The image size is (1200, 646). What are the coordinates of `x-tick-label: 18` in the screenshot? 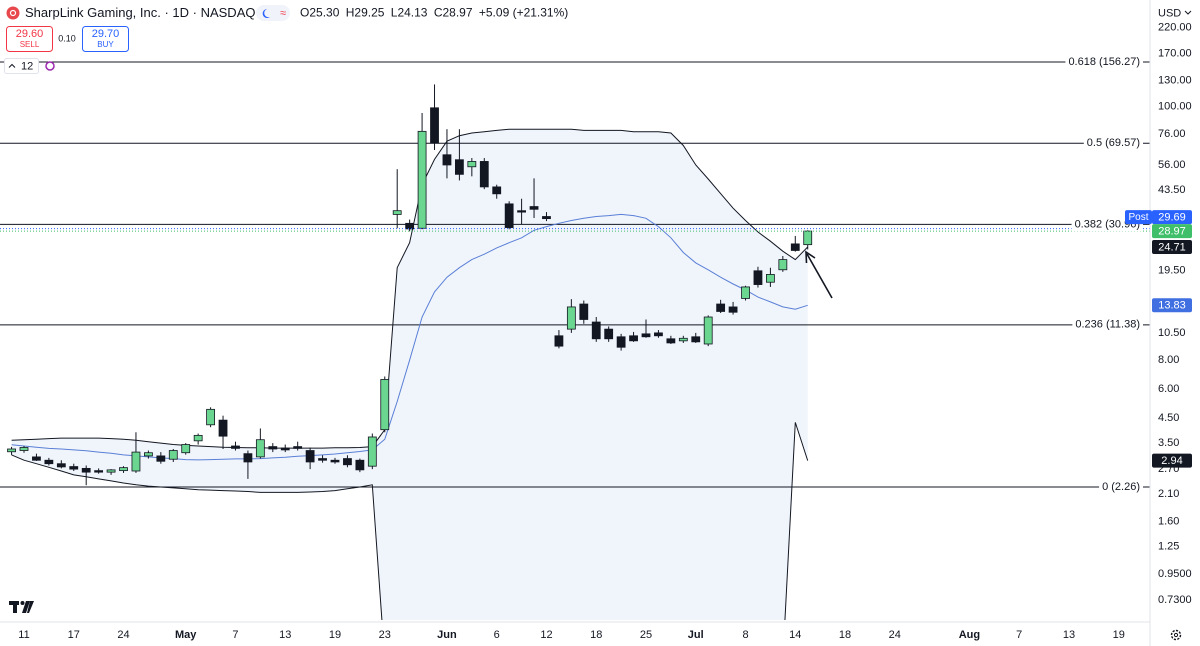 It's located at (596, 635).